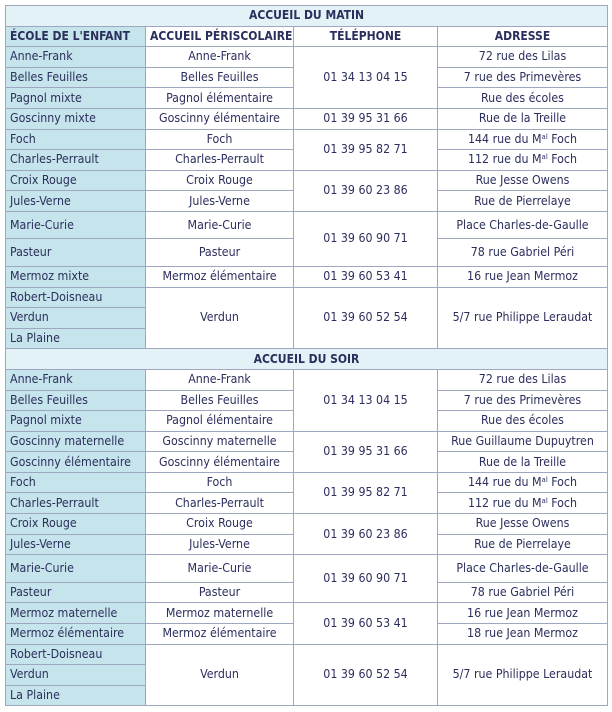 Image resolution: width=612 pixels, height=712 pixels. What do you see at coordinates (522, 379) in the screenshot?
I see `adresse-cell: 72 rue des Lilas` at bounding box center [522, 379].